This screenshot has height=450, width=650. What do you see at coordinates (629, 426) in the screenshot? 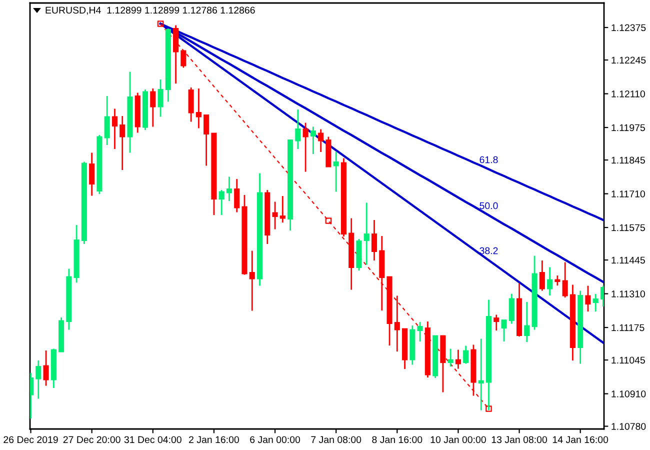
I see `y-tick-label: 1.10780` at bounding box center [629, 426].